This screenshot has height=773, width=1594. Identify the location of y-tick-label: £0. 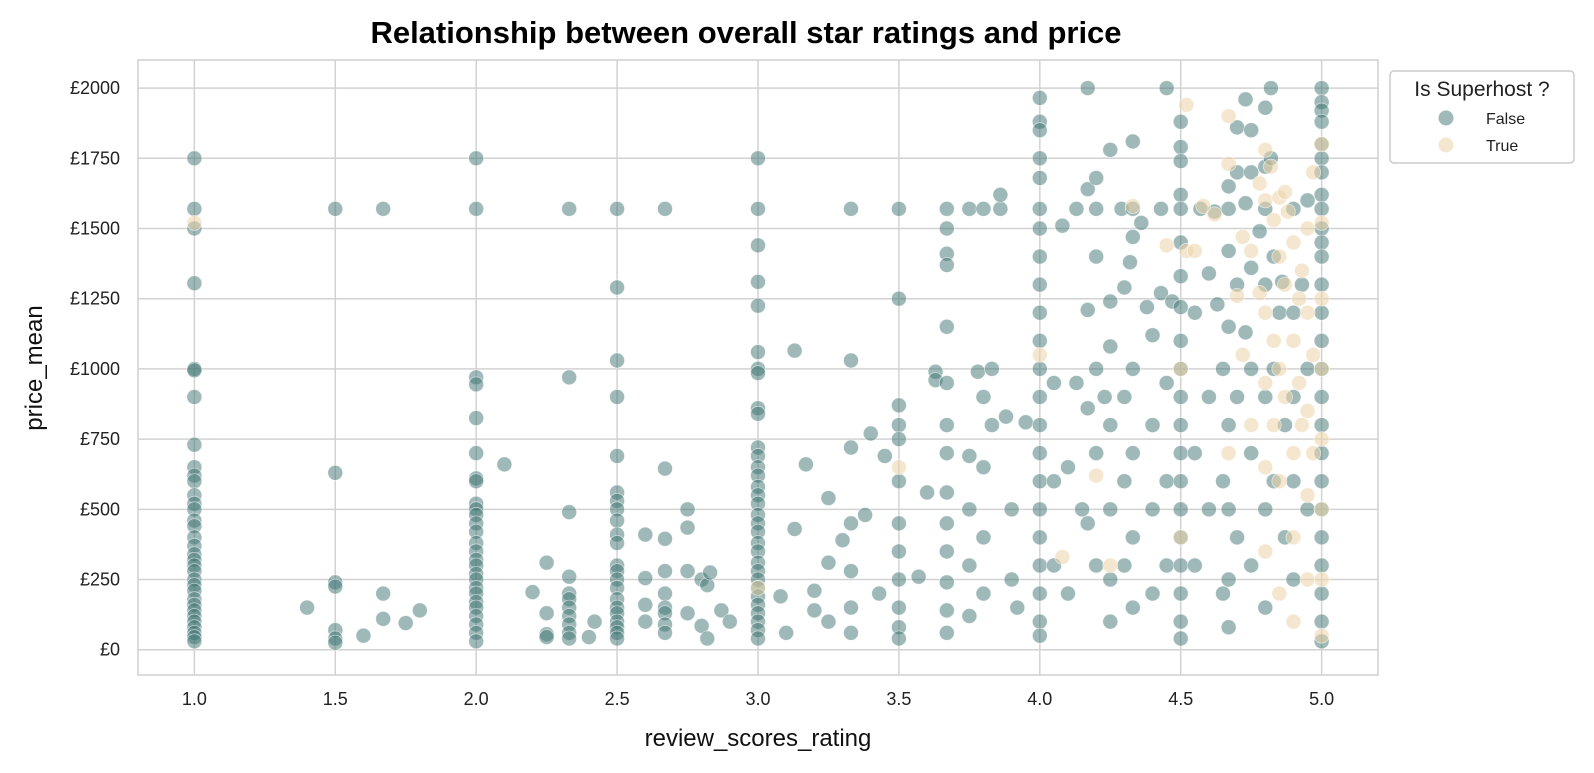
(110, 650).